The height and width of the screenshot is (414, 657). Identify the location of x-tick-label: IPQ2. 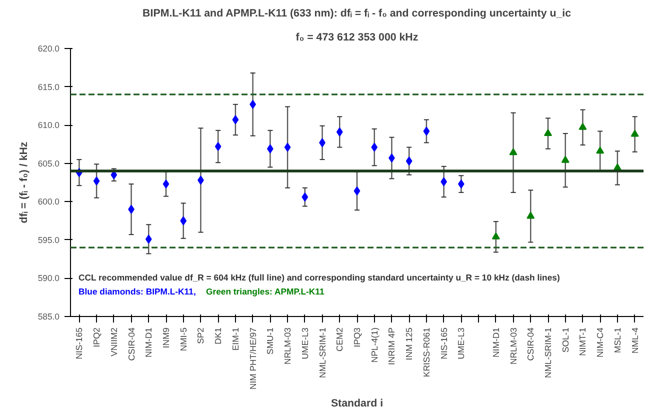
(97, 337).